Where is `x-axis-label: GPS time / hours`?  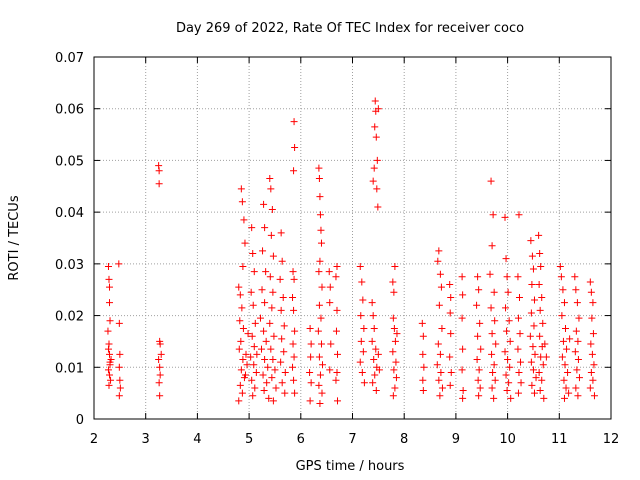
x-axis-label: GPS time / hours is located at coordinates (350, 466).